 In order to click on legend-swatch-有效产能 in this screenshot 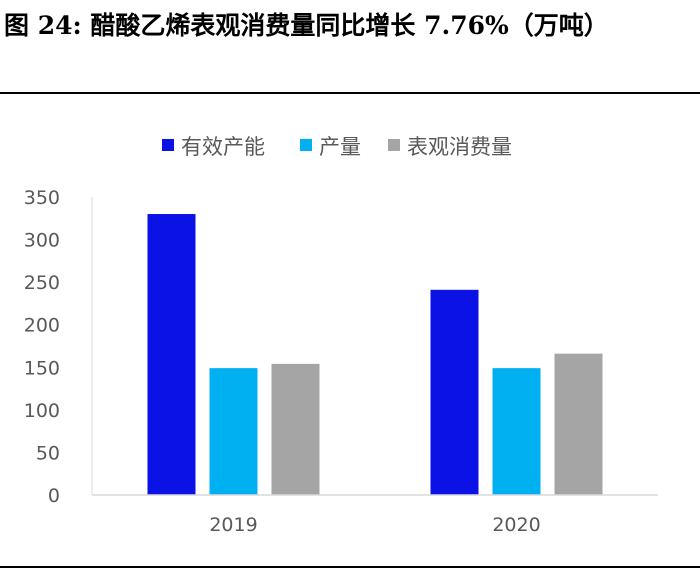, I will do `click(168, 145)`.